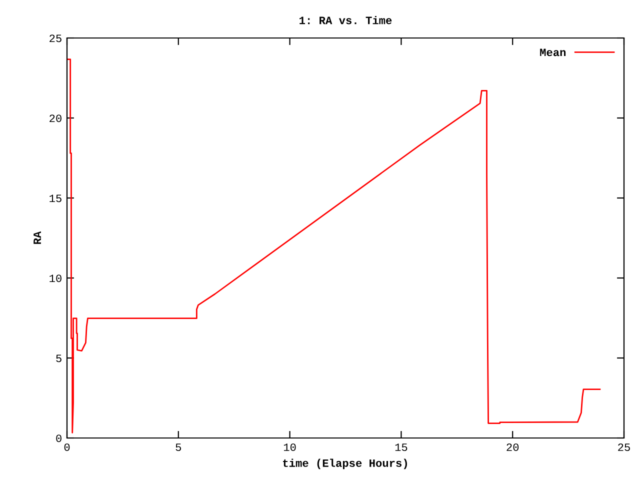 The width and height of the screenshot is (640, 480). What do you see at coordinates (56, 38) in the screenshot?
I see `y-tick-label: 25` at bounding box center [56, 38].